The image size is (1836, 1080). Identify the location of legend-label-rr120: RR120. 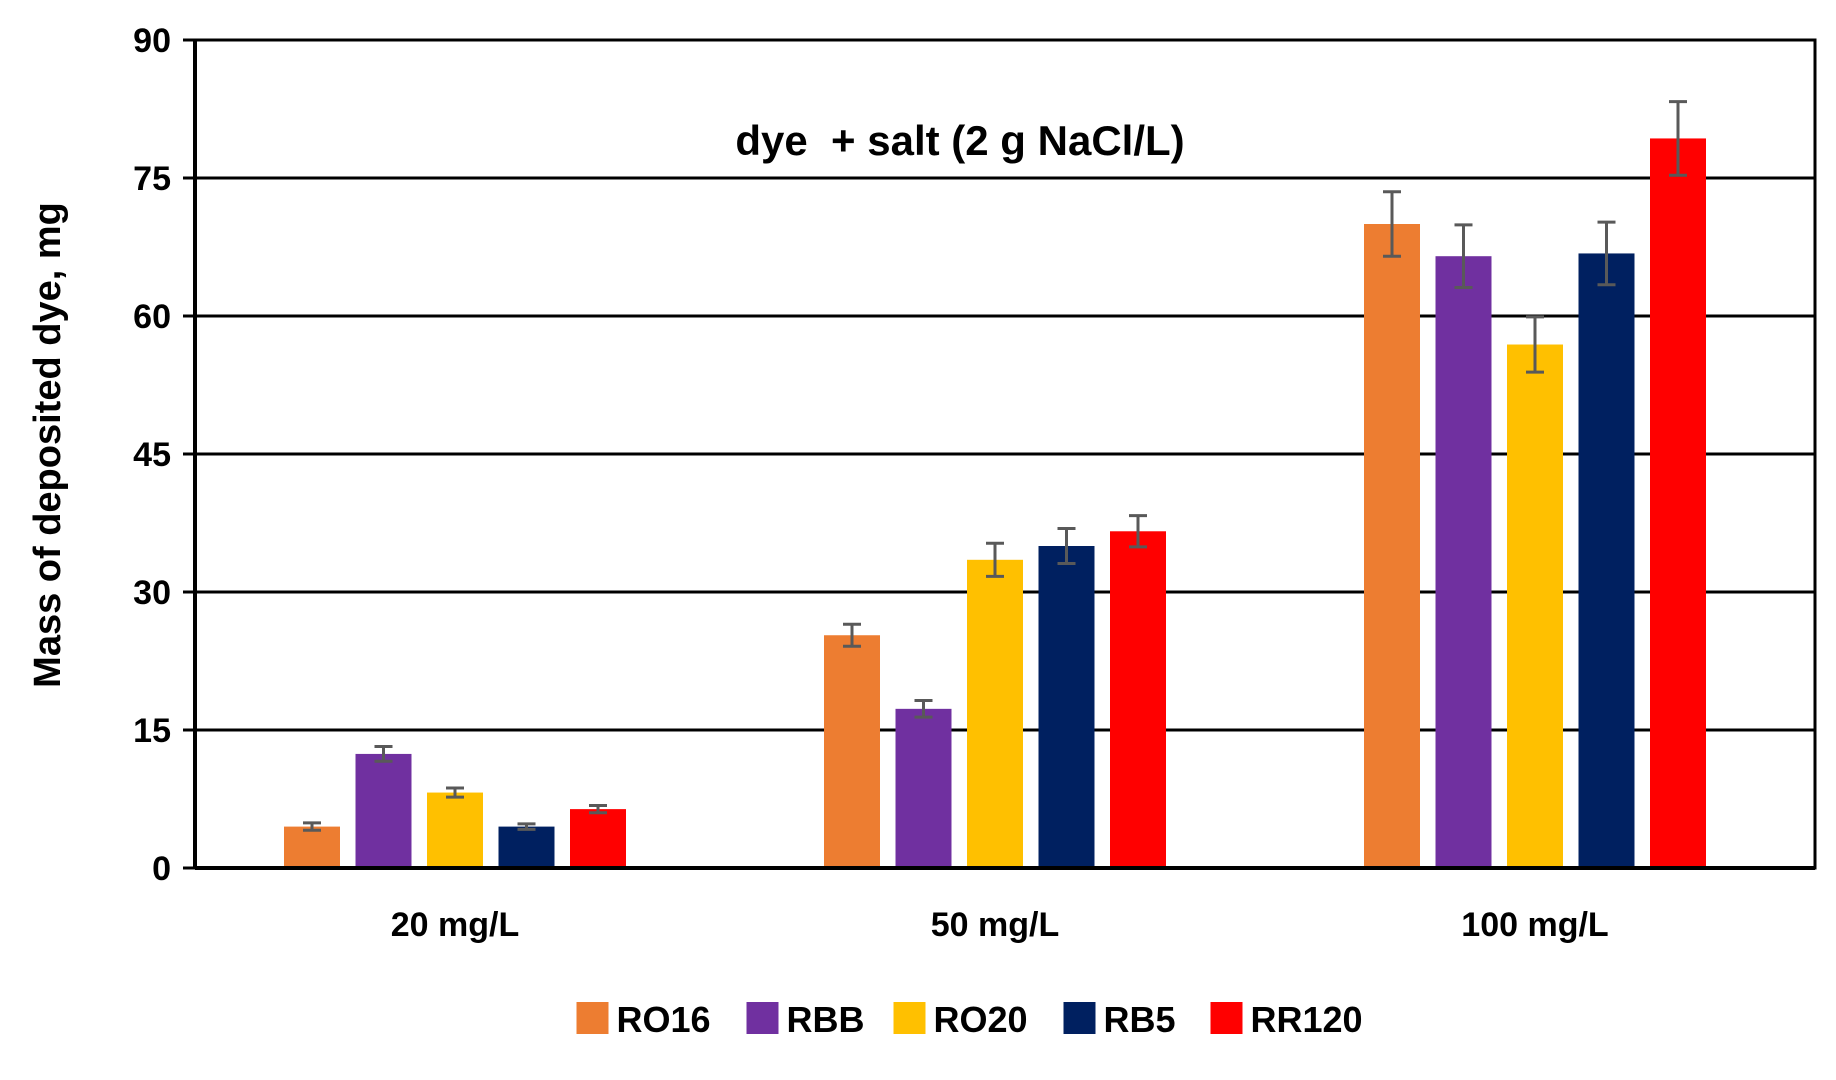
(1307, 1019).